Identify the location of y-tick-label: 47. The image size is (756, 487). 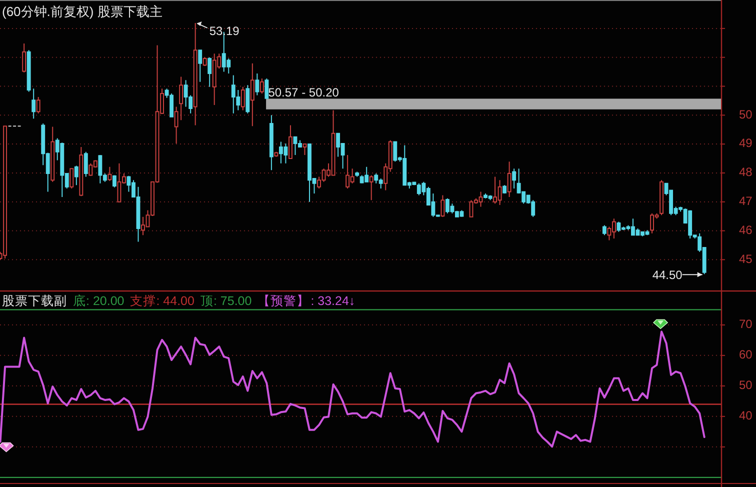
(746, 201).